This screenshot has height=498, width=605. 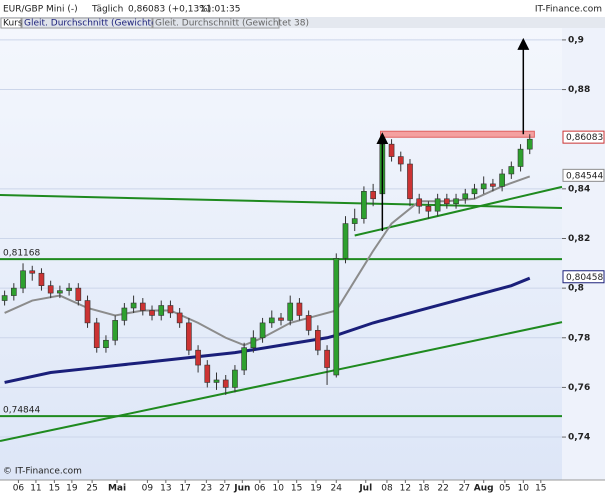 I want to click on x-tick-label: 10, so click(x=279, y=489).